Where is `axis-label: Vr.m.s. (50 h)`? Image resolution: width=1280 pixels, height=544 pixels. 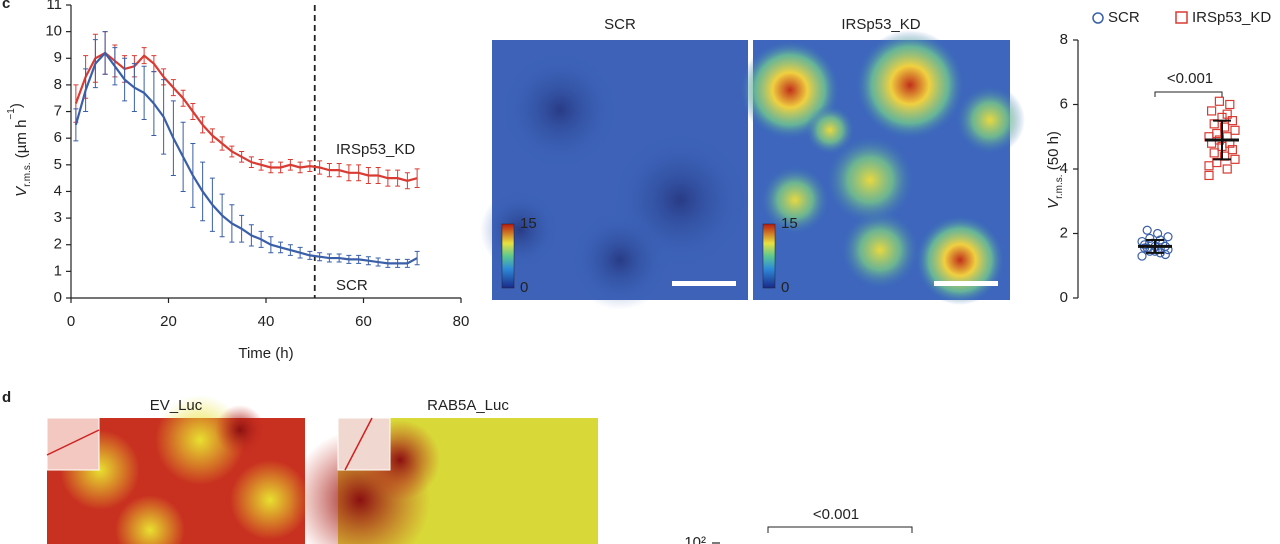
axis-label: Vr.m.s. (50 h) is located at coordinates (1055, 170).